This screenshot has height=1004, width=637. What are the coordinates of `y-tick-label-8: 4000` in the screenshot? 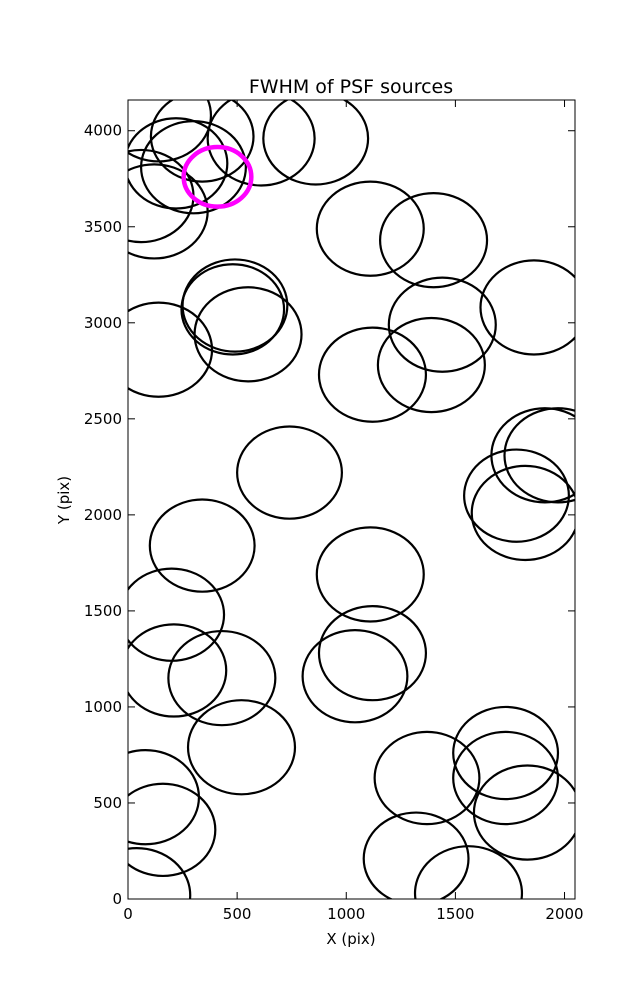 It's located at (103, 131).